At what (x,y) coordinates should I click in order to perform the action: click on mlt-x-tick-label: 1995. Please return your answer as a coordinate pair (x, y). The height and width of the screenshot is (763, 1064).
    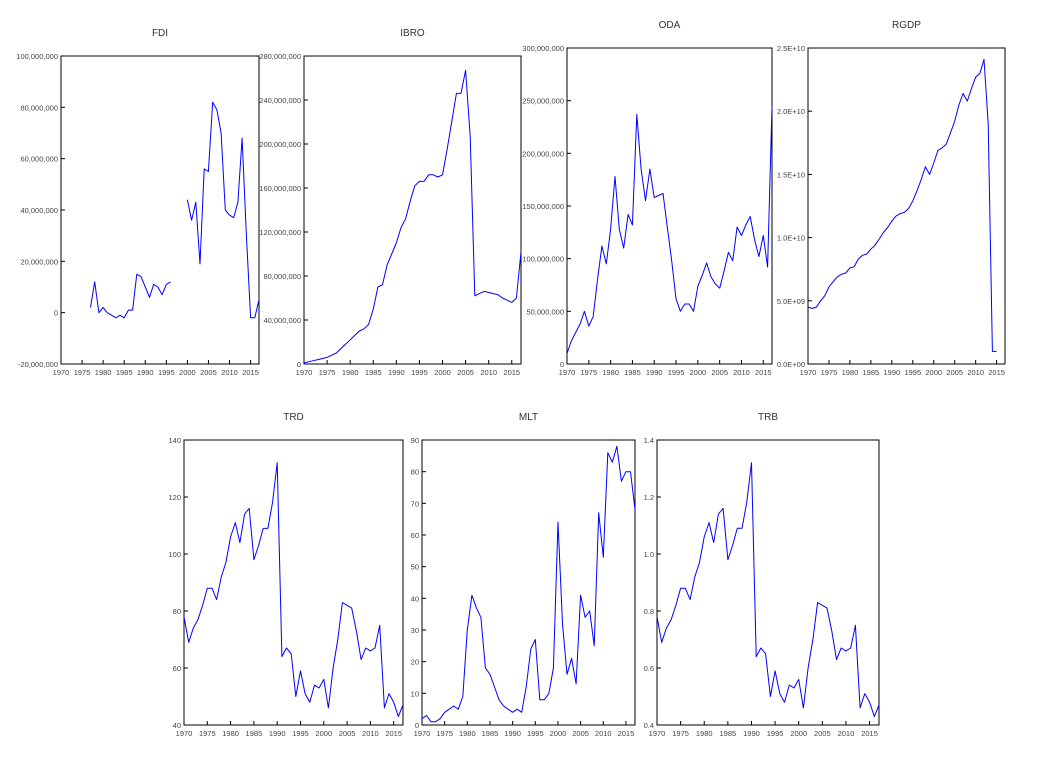
    Looking at the image, I should click on (535, 733).